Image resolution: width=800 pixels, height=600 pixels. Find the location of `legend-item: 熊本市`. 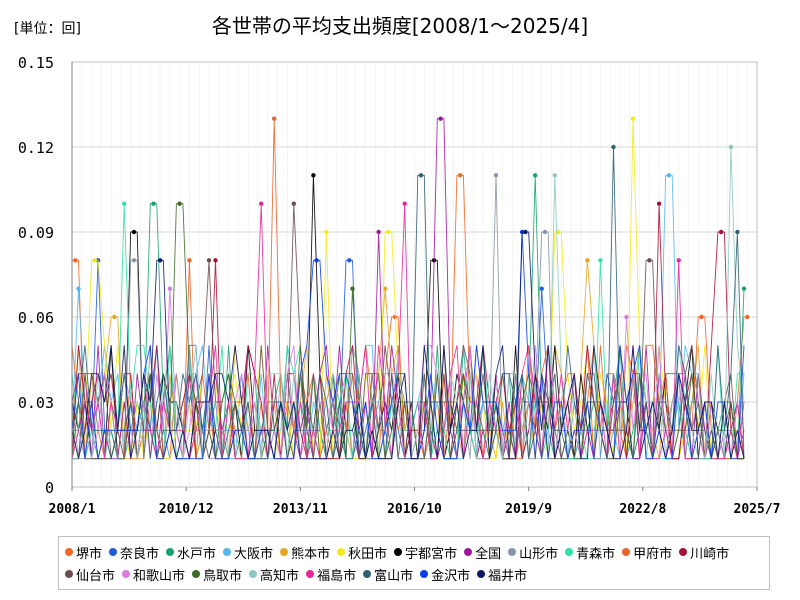

legend-item: 熊本市 is located at coordinates (305, 552).